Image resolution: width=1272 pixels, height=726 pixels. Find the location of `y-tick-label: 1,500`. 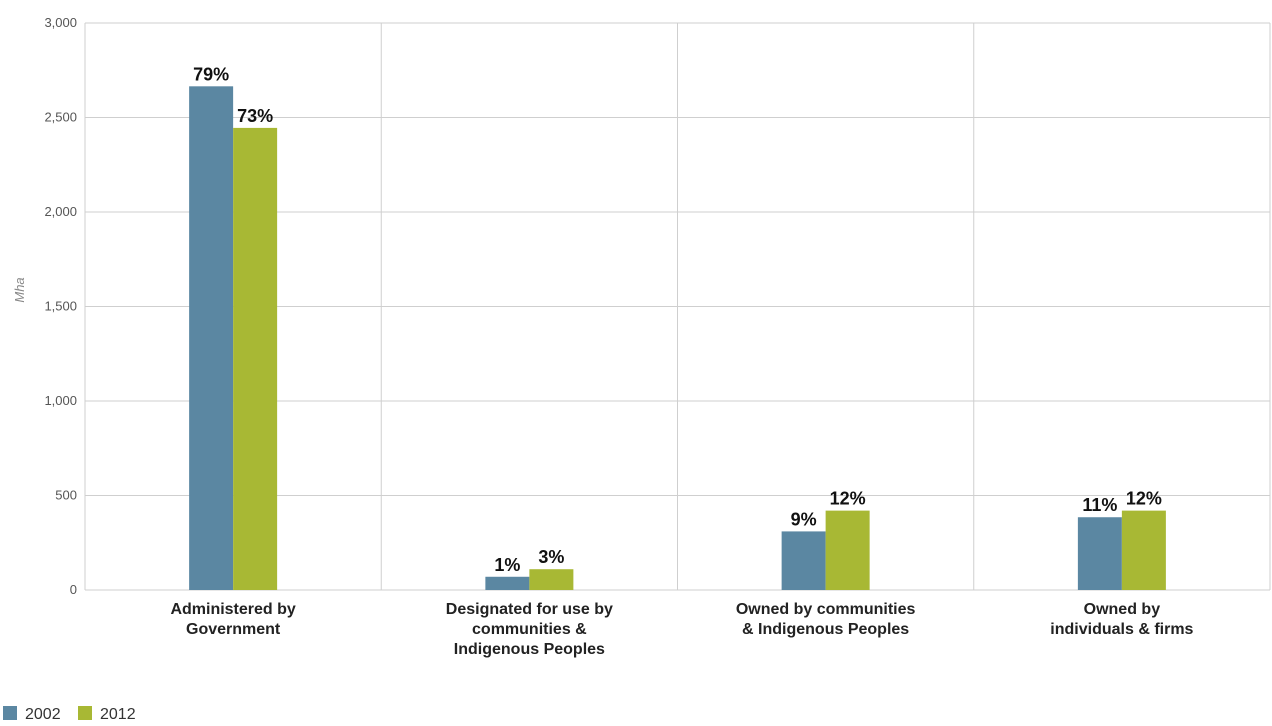

y-tick-label: 1,500 is located at coordinates (60, 306).